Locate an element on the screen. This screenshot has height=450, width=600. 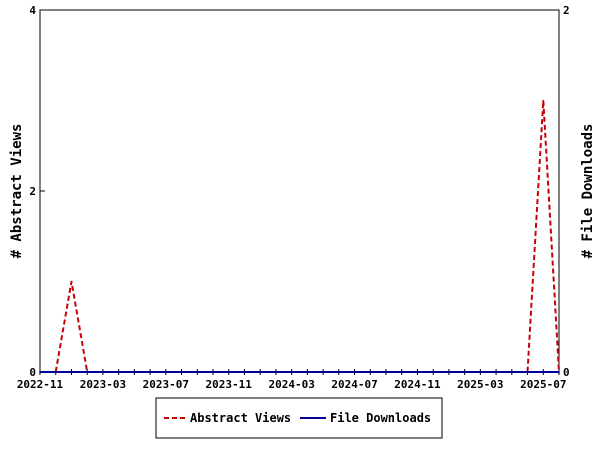
x-tick-label: 2023-11 is located at coordinates (229, 384).